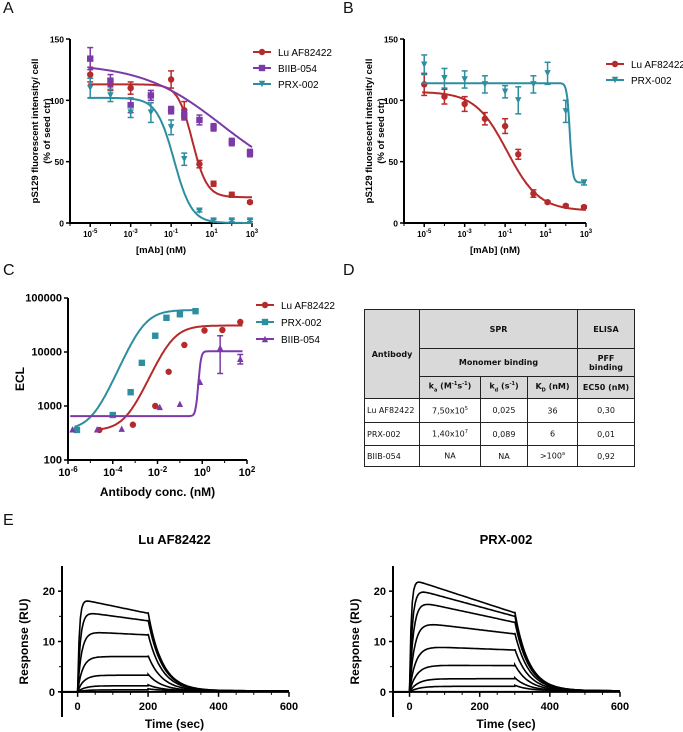 The height and width of the screenshot is (732, 683). What do you see at coordinates (606, 329) in the screenshot?
I see `th-elisa: ELISA` at bounding box center [606, 329].